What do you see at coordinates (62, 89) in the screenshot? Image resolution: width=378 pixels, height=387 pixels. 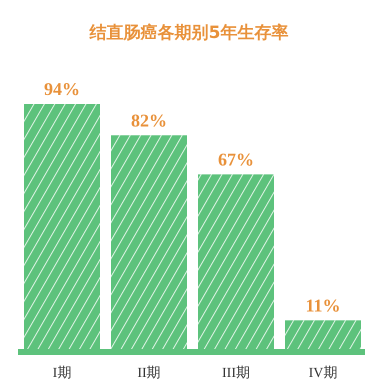 I see `data-label: 94%` at bounding box center [62, 89].